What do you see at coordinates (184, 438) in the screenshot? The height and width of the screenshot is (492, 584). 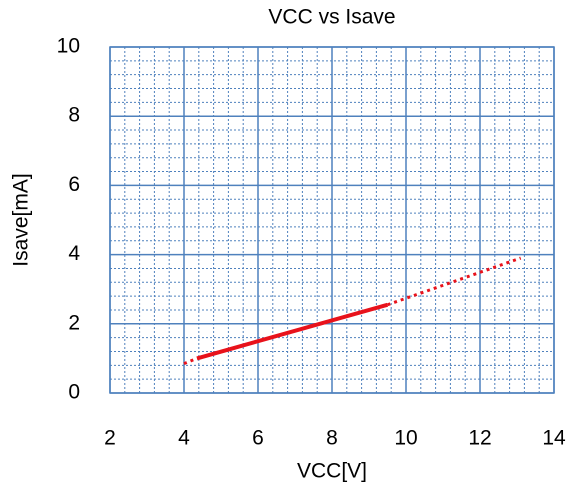 I see `x-tick-label: 4` at bounding box center [184, 438].